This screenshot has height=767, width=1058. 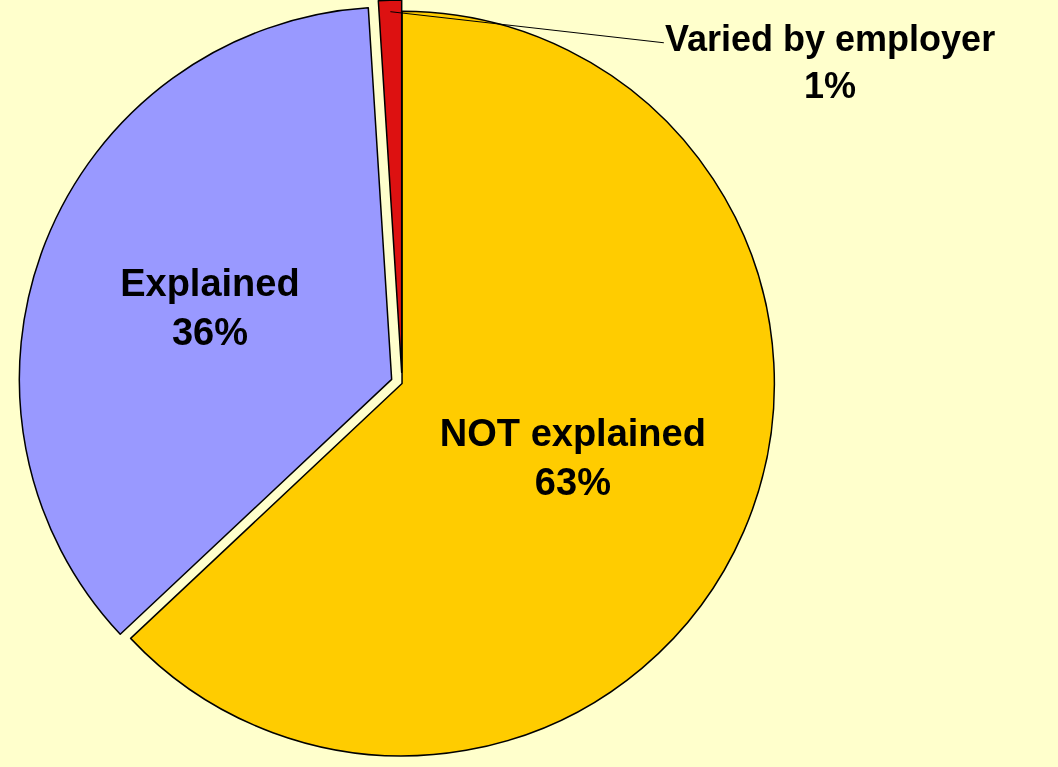 I want to click on data-label: 36%, so click(x=209, y=332).